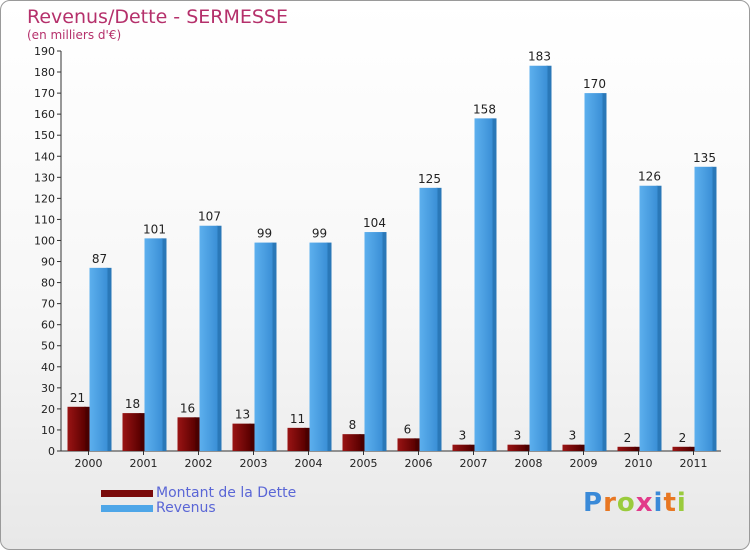 This screenshot has height=550, width=750. Describe the element at coordinates (309, 463) in the screenshot. I see `x-tick-label: 2004` at that location.